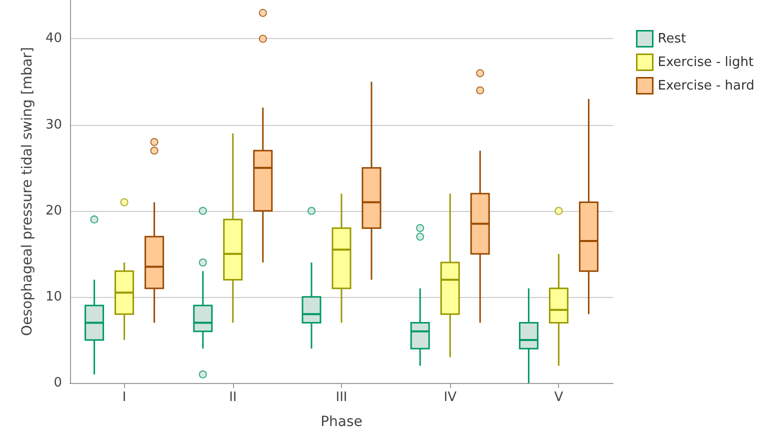 Image resolution: width=773 pixels, height=438 pixels. I want to click on legend-label: Exercise - hard, so click(706, 86).